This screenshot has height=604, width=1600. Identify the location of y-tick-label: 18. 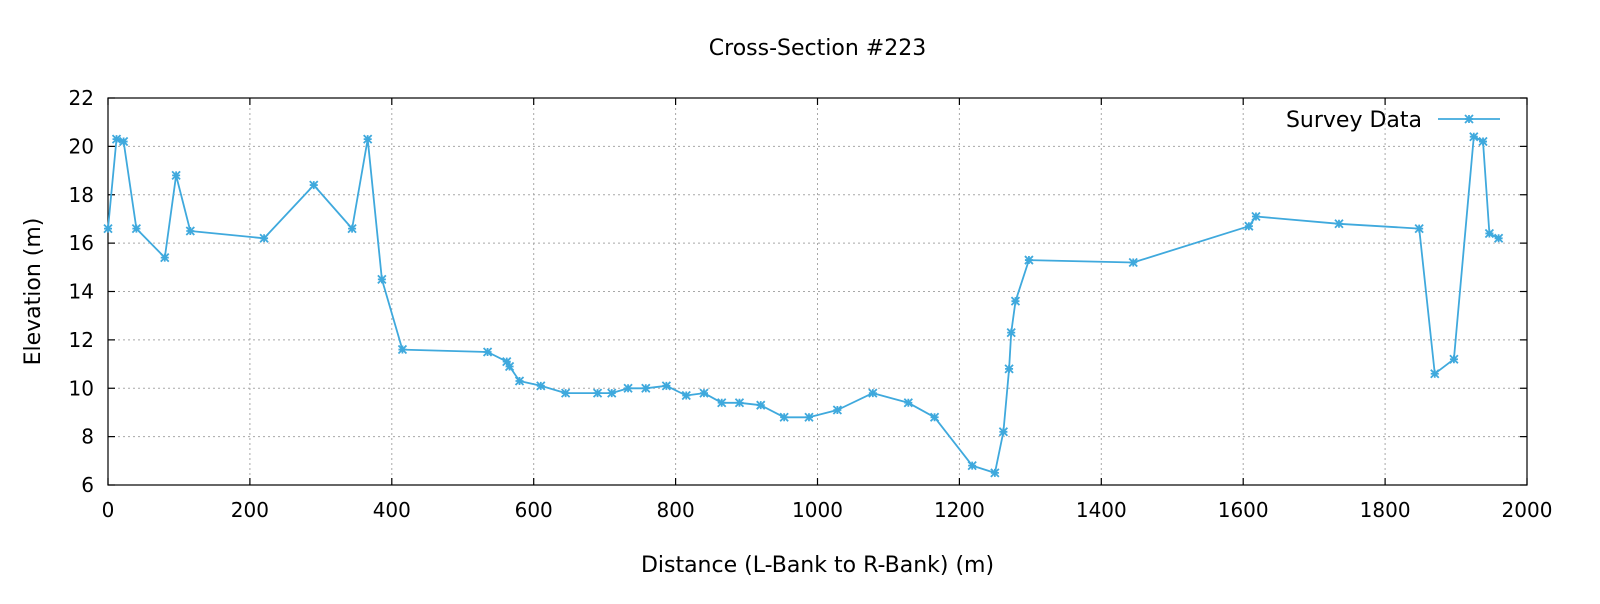
(81, 195).